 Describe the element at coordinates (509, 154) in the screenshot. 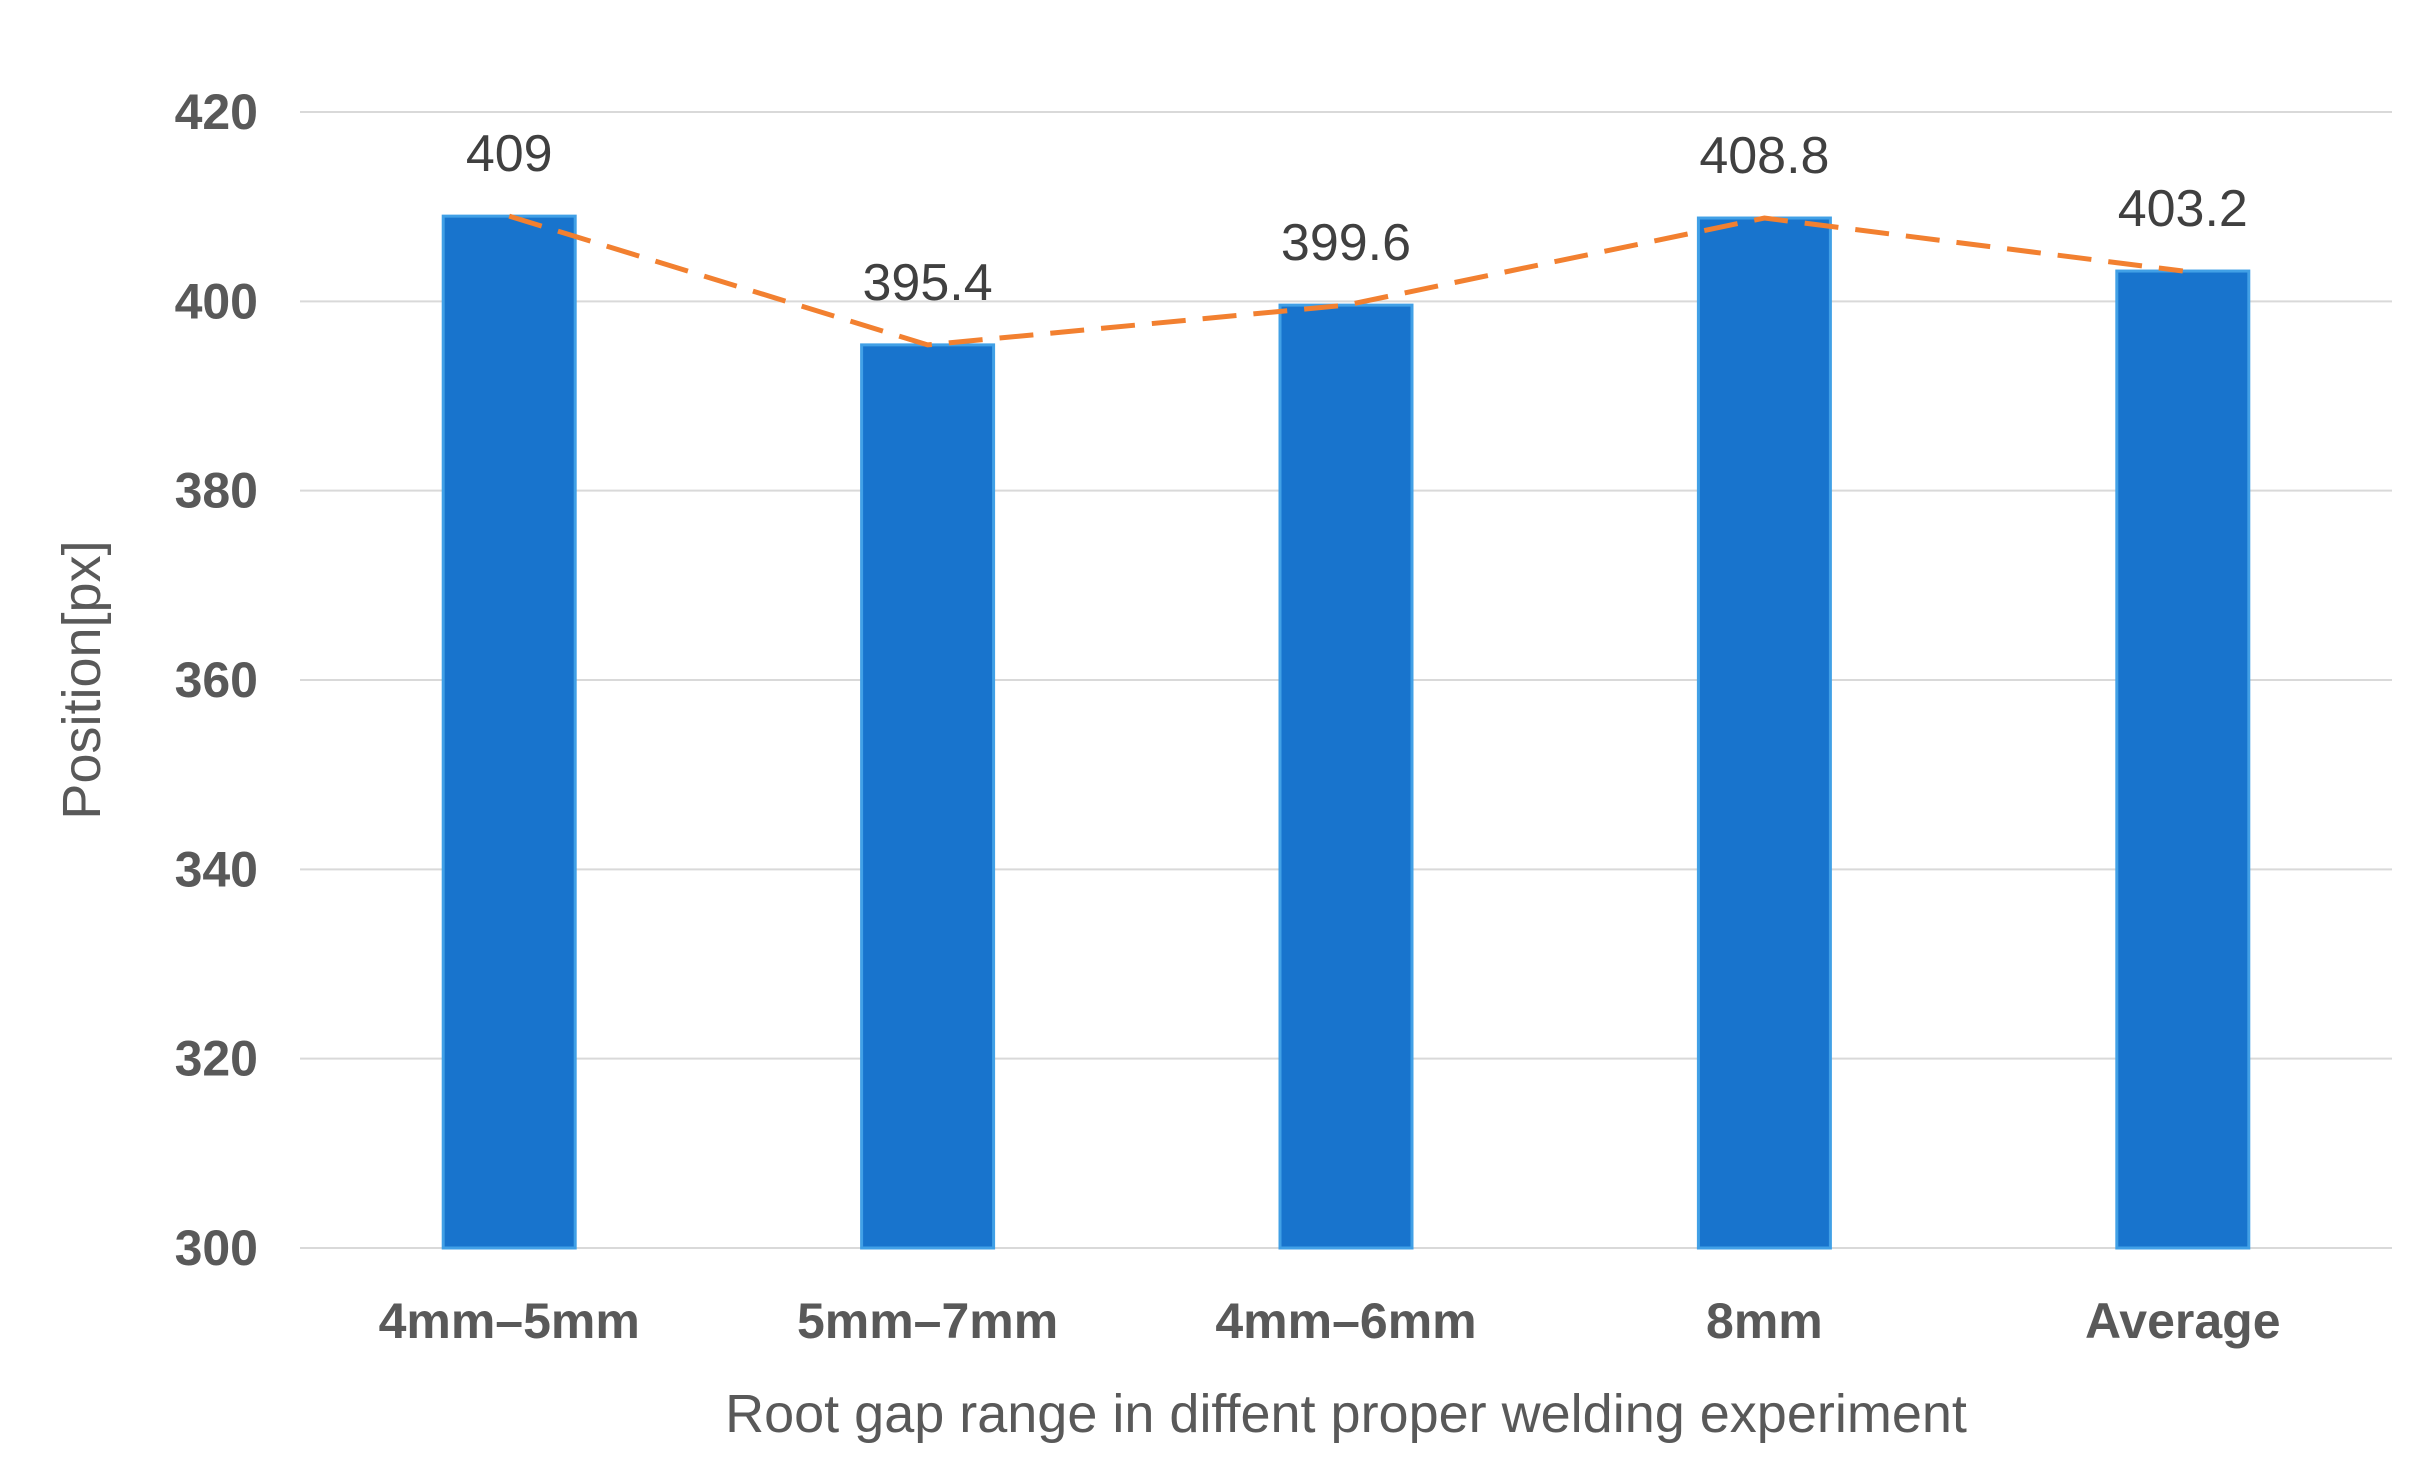

I see `data-label: 409` at that location.